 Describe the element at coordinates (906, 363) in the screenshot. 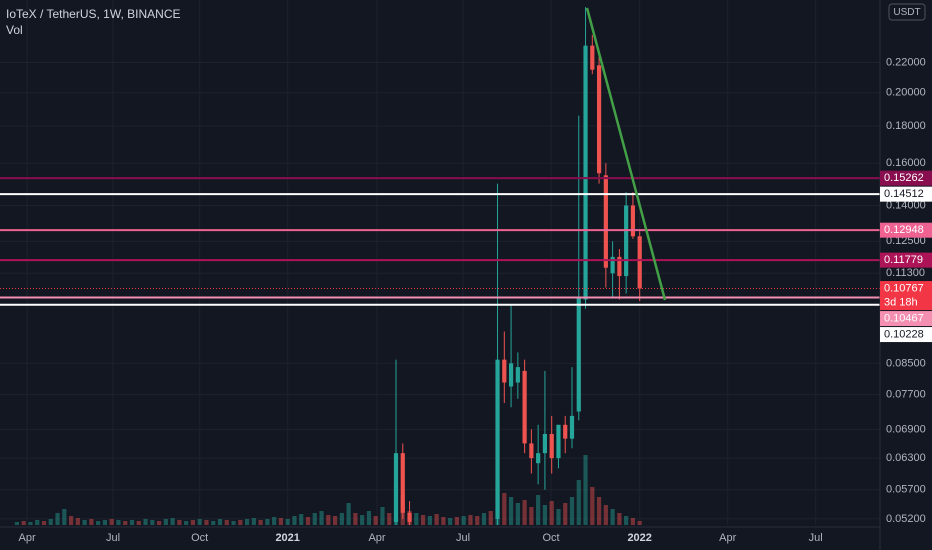

I see `y-tick-label: 0.08500` at that location.